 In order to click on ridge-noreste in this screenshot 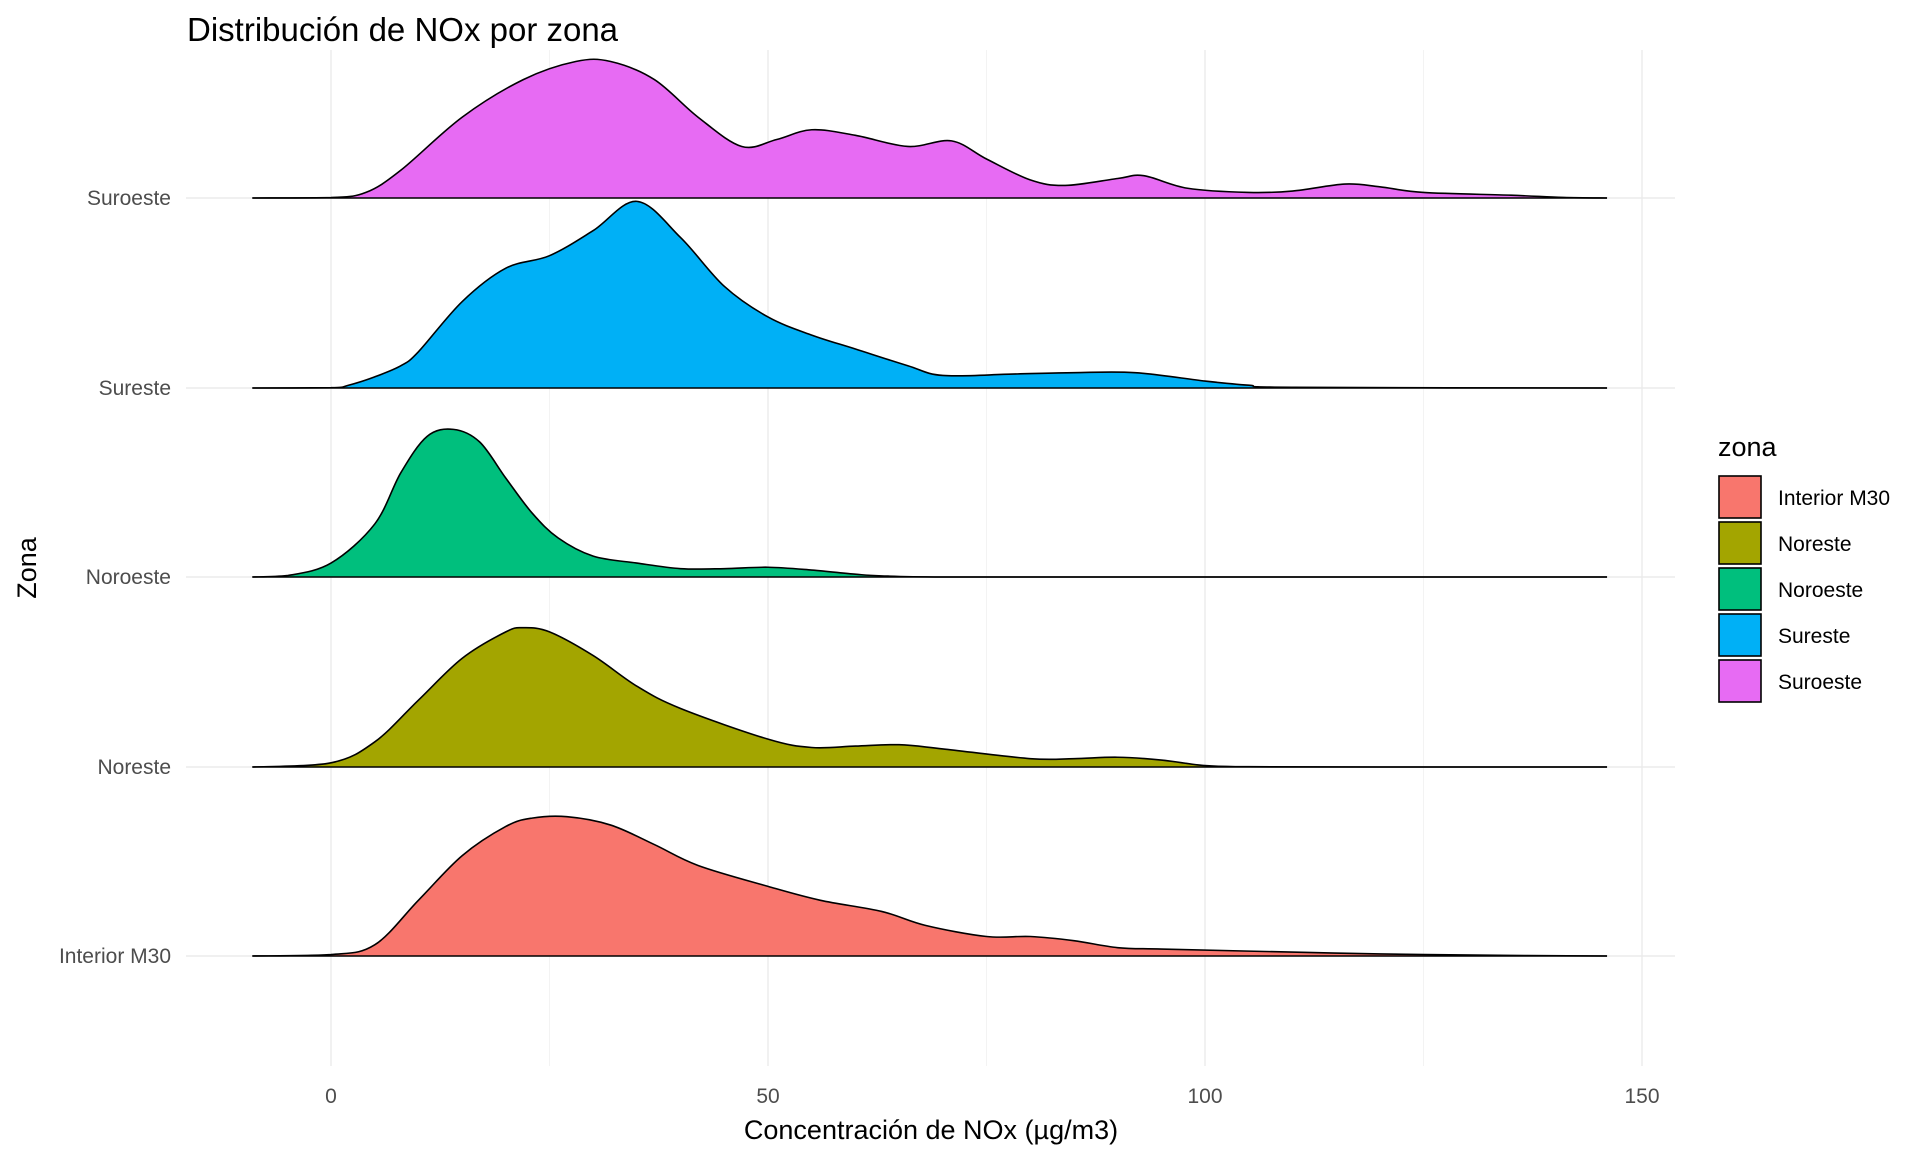, I will do `click(930, 697)`.